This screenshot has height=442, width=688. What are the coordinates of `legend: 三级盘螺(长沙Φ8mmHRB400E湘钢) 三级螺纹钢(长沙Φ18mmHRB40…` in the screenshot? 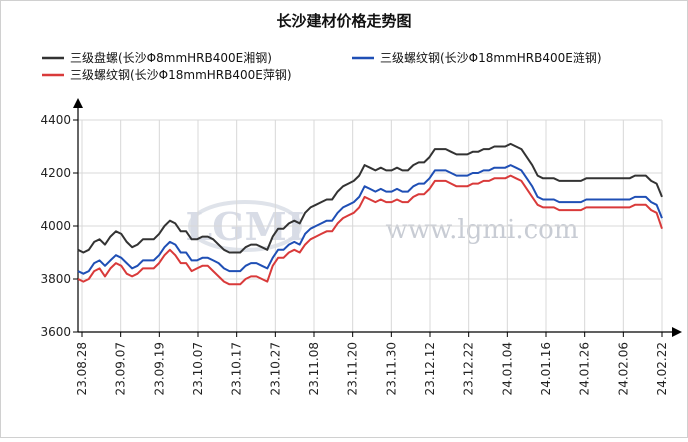 It's located at (322, 66).